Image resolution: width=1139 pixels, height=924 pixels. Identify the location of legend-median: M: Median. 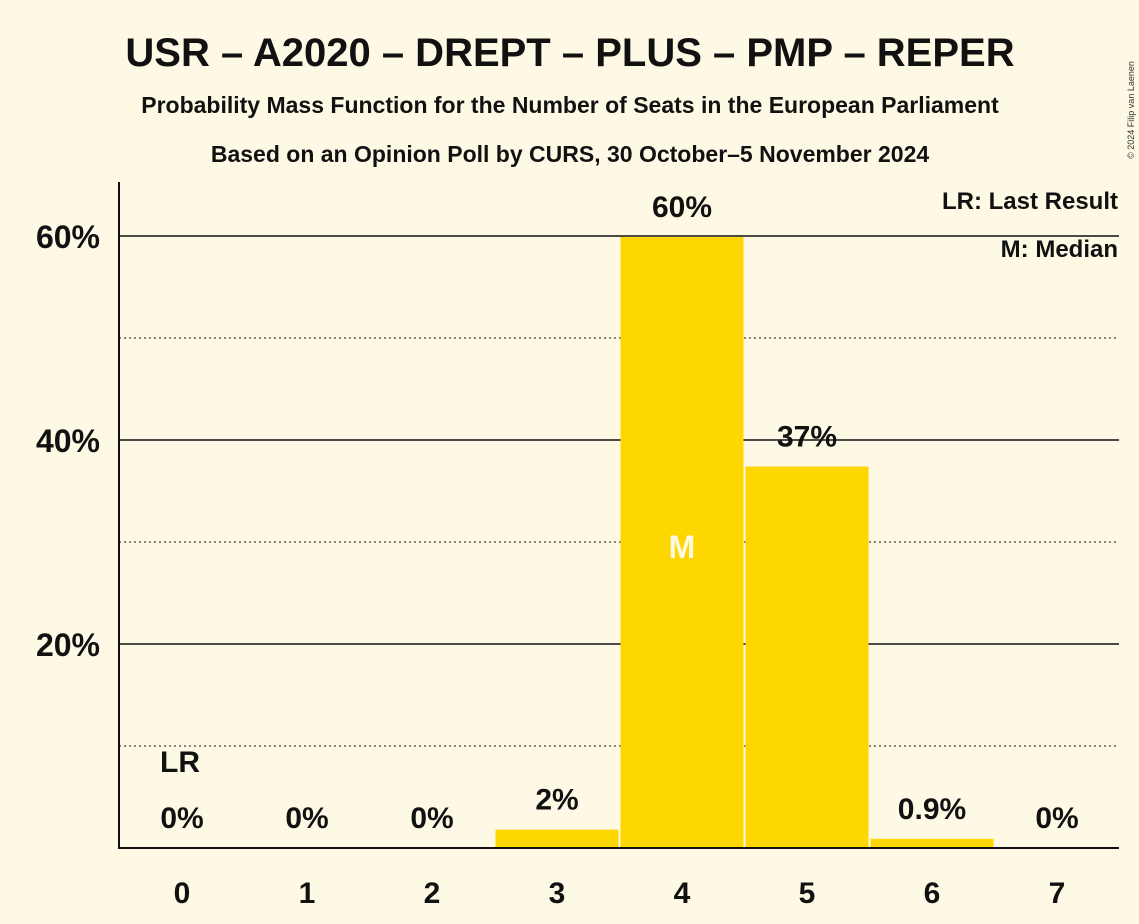
(1059, 249).